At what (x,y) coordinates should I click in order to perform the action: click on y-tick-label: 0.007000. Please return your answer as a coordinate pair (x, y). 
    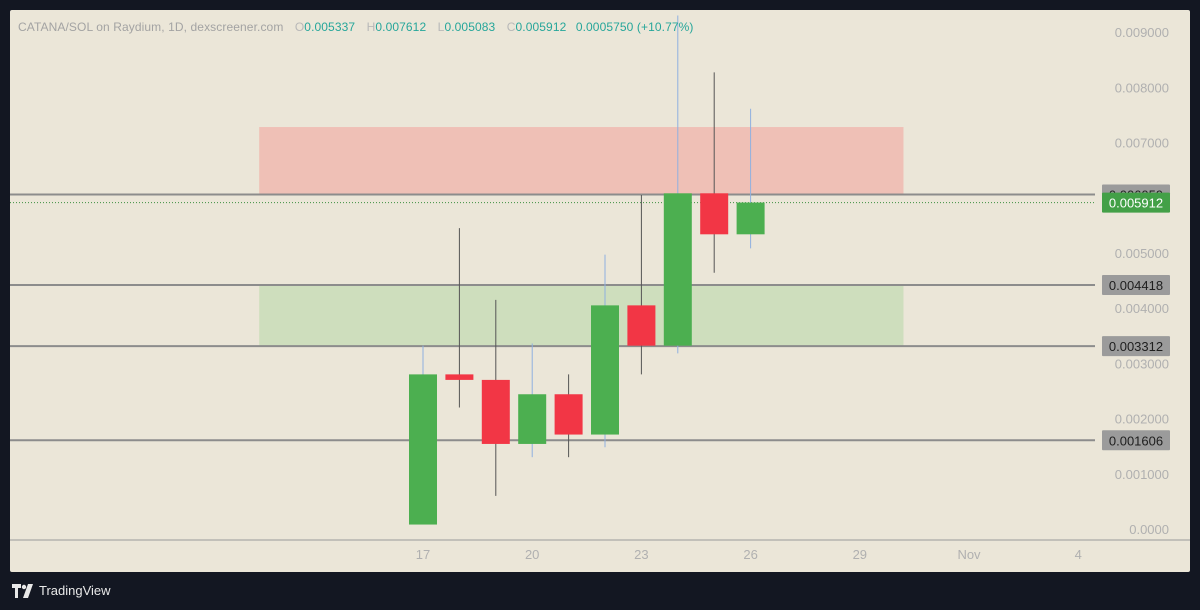
    Looking at the image, I should click on (1142, 143).